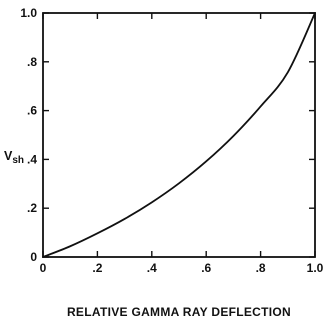 Image resolution: width=325 pixels, height=326 pixels. Describe the element at coordinates (32, 208) in the screenshot. I see `y-tick-label: .2` at that location.